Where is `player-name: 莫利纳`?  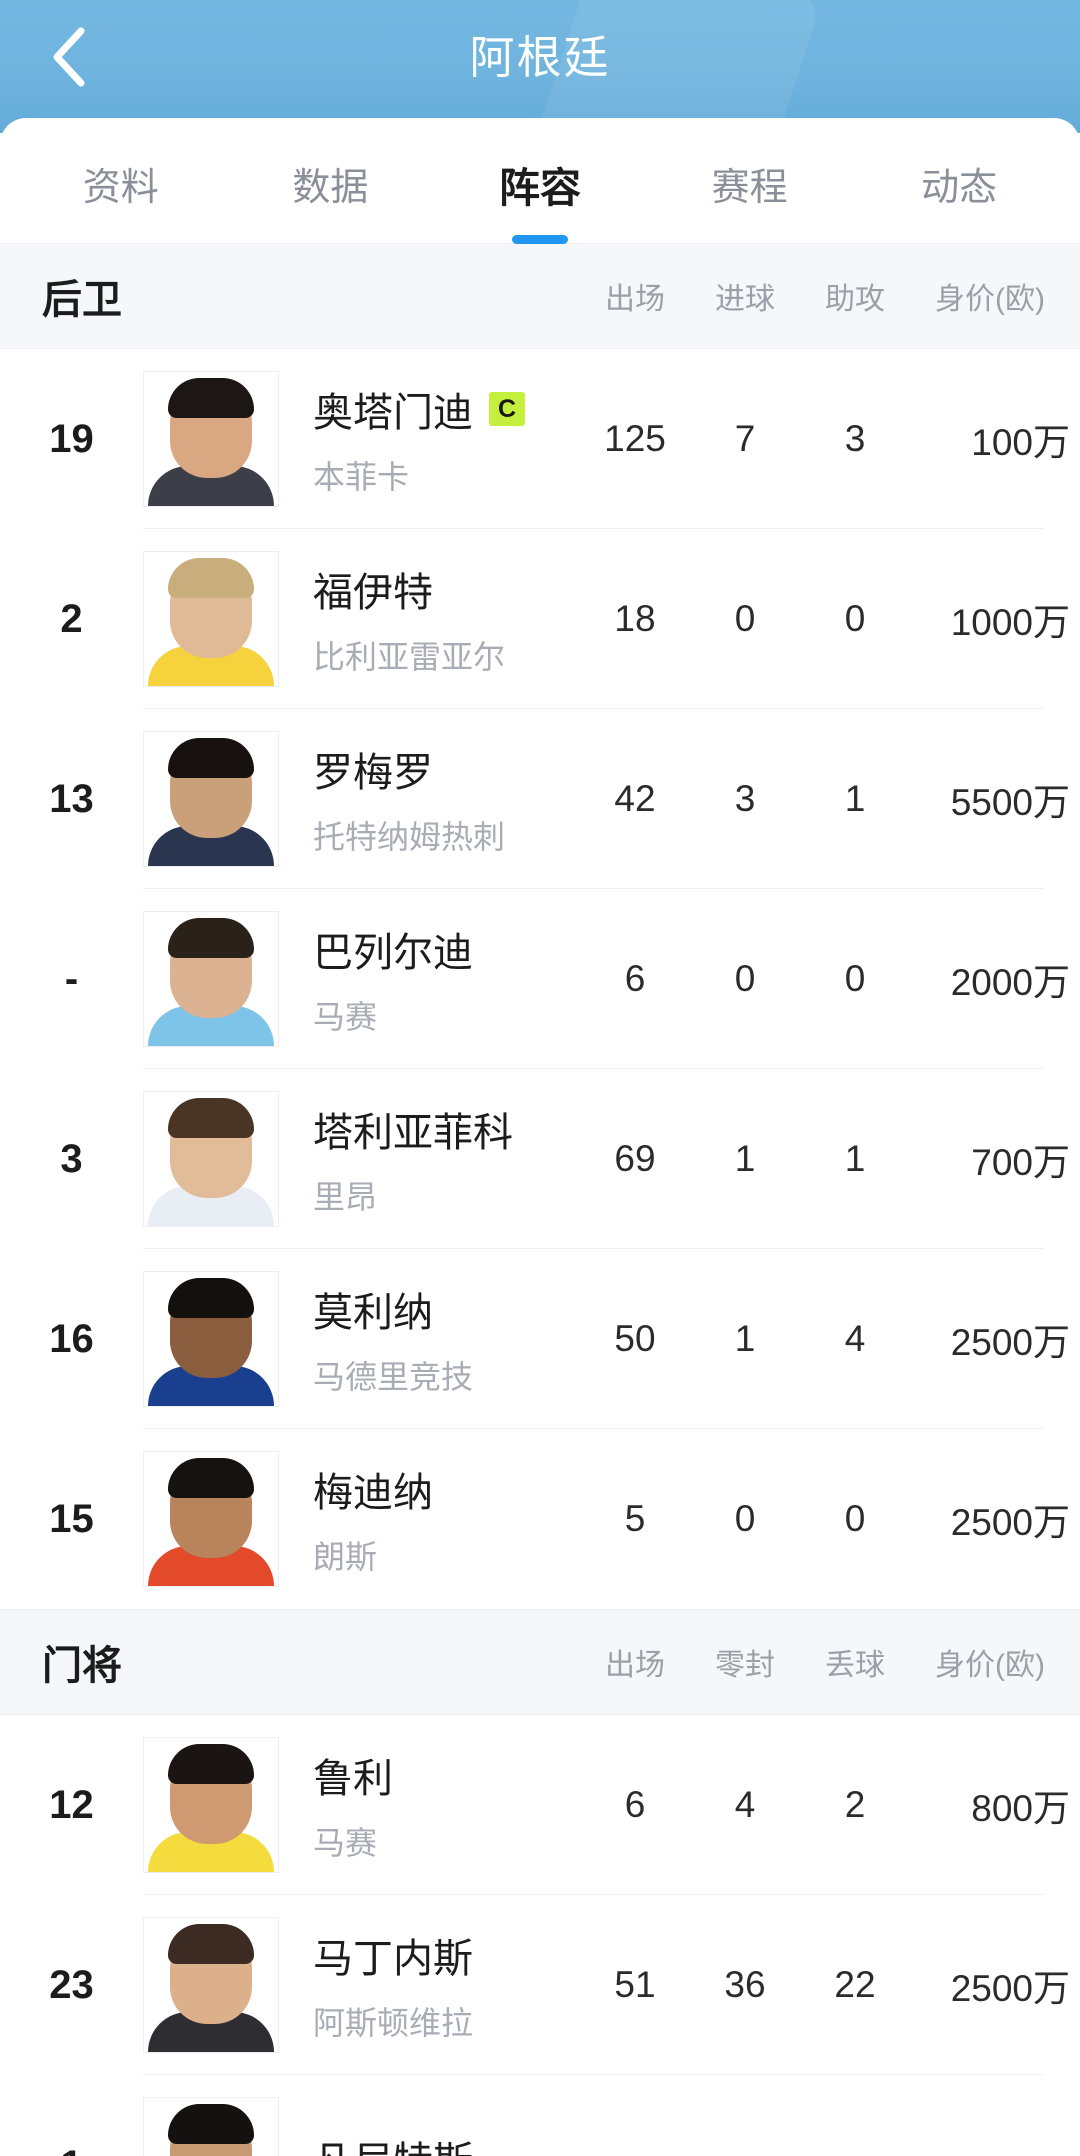
player-name: 莫利纳 is located at coordinates (373, 1313).